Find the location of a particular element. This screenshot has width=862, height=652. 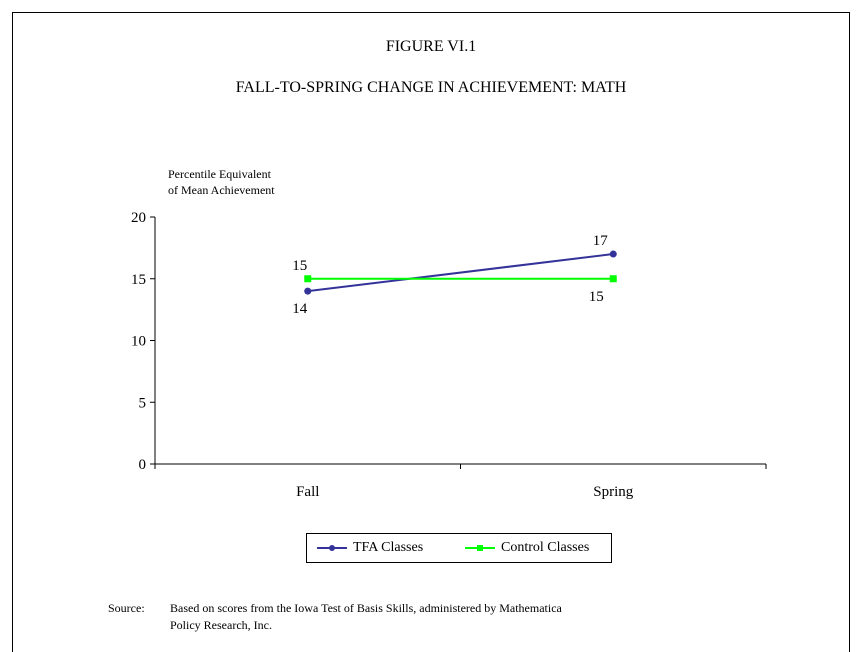

legend-item-control: Control Classes is located at coordinates (527, 548).